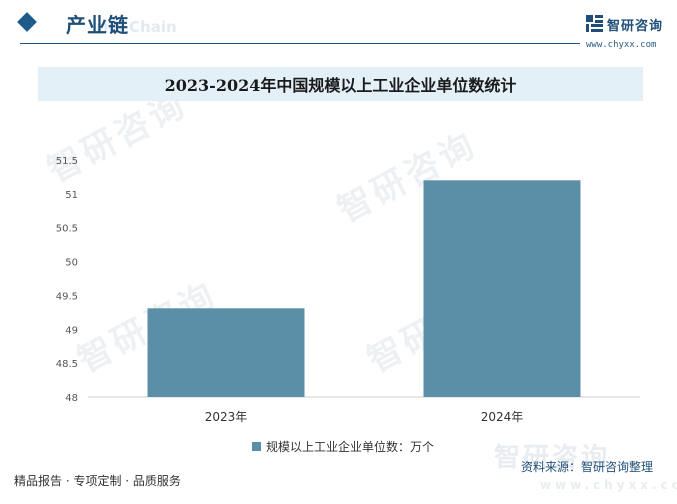 The height and width of the screenshot is (504, 677). What do you see at coordinates (67, 161) in the screenshot?
I see `y-tick-label: 51.5` at bounding box center [67, 161].